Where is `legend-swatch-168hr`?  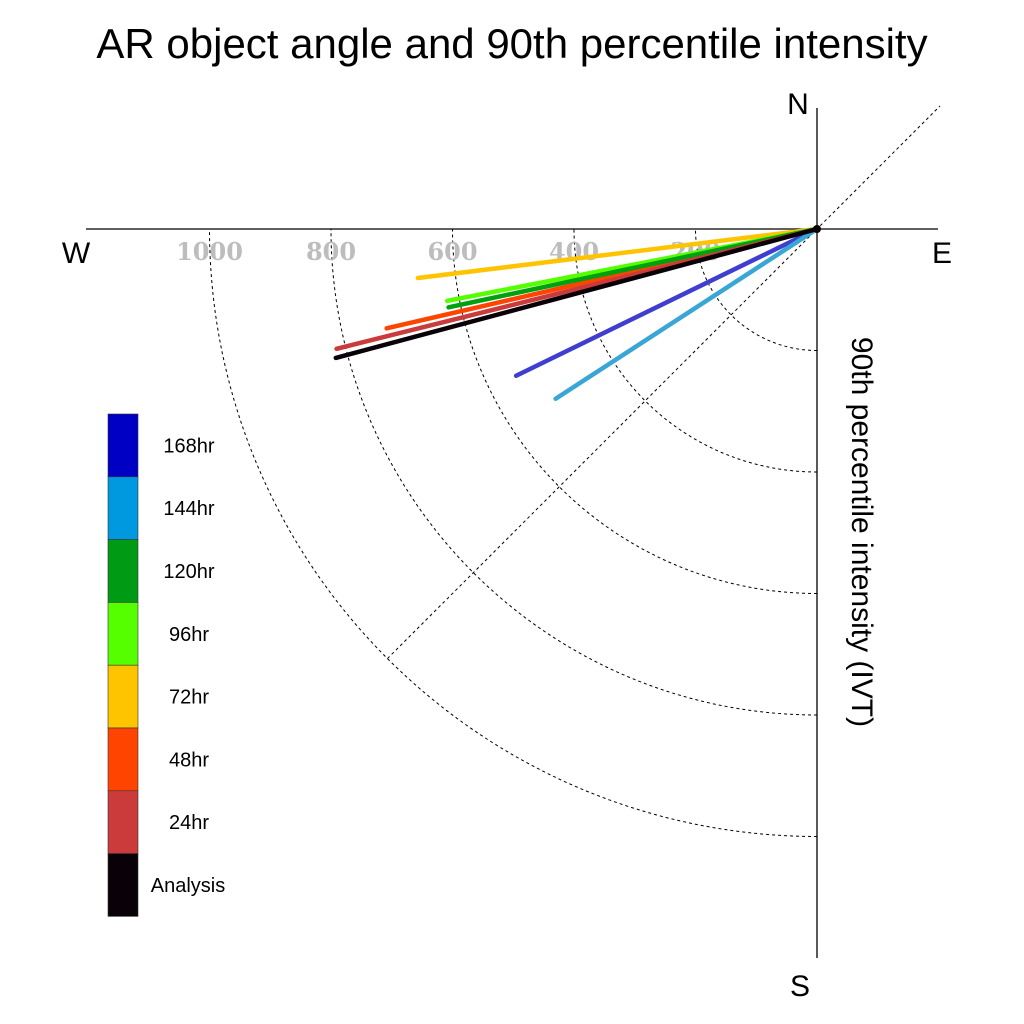
legend-swatch-168hr is located at coordinates (123, 445).